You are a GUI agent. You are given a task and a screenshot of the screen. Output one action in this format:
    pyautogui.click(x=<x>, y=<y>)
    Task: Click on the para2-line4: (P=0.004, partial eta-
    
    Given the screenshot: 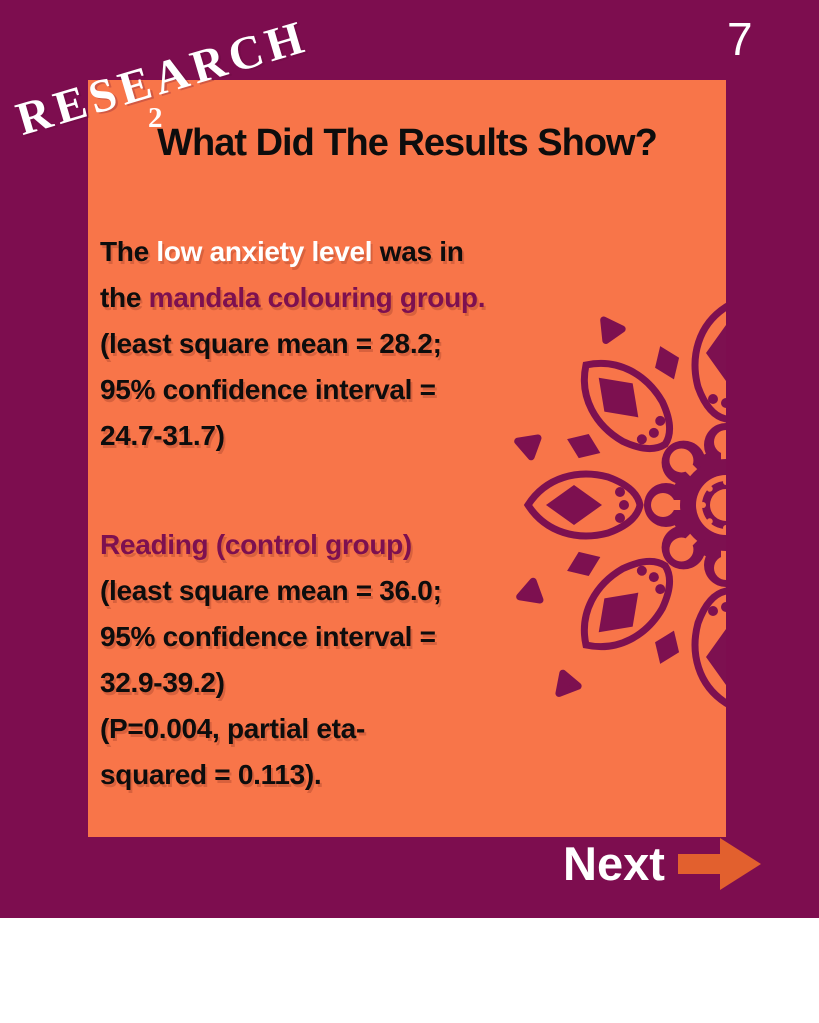 What is the action you would take?
    pyautogui.click(x=232, y=728)
    